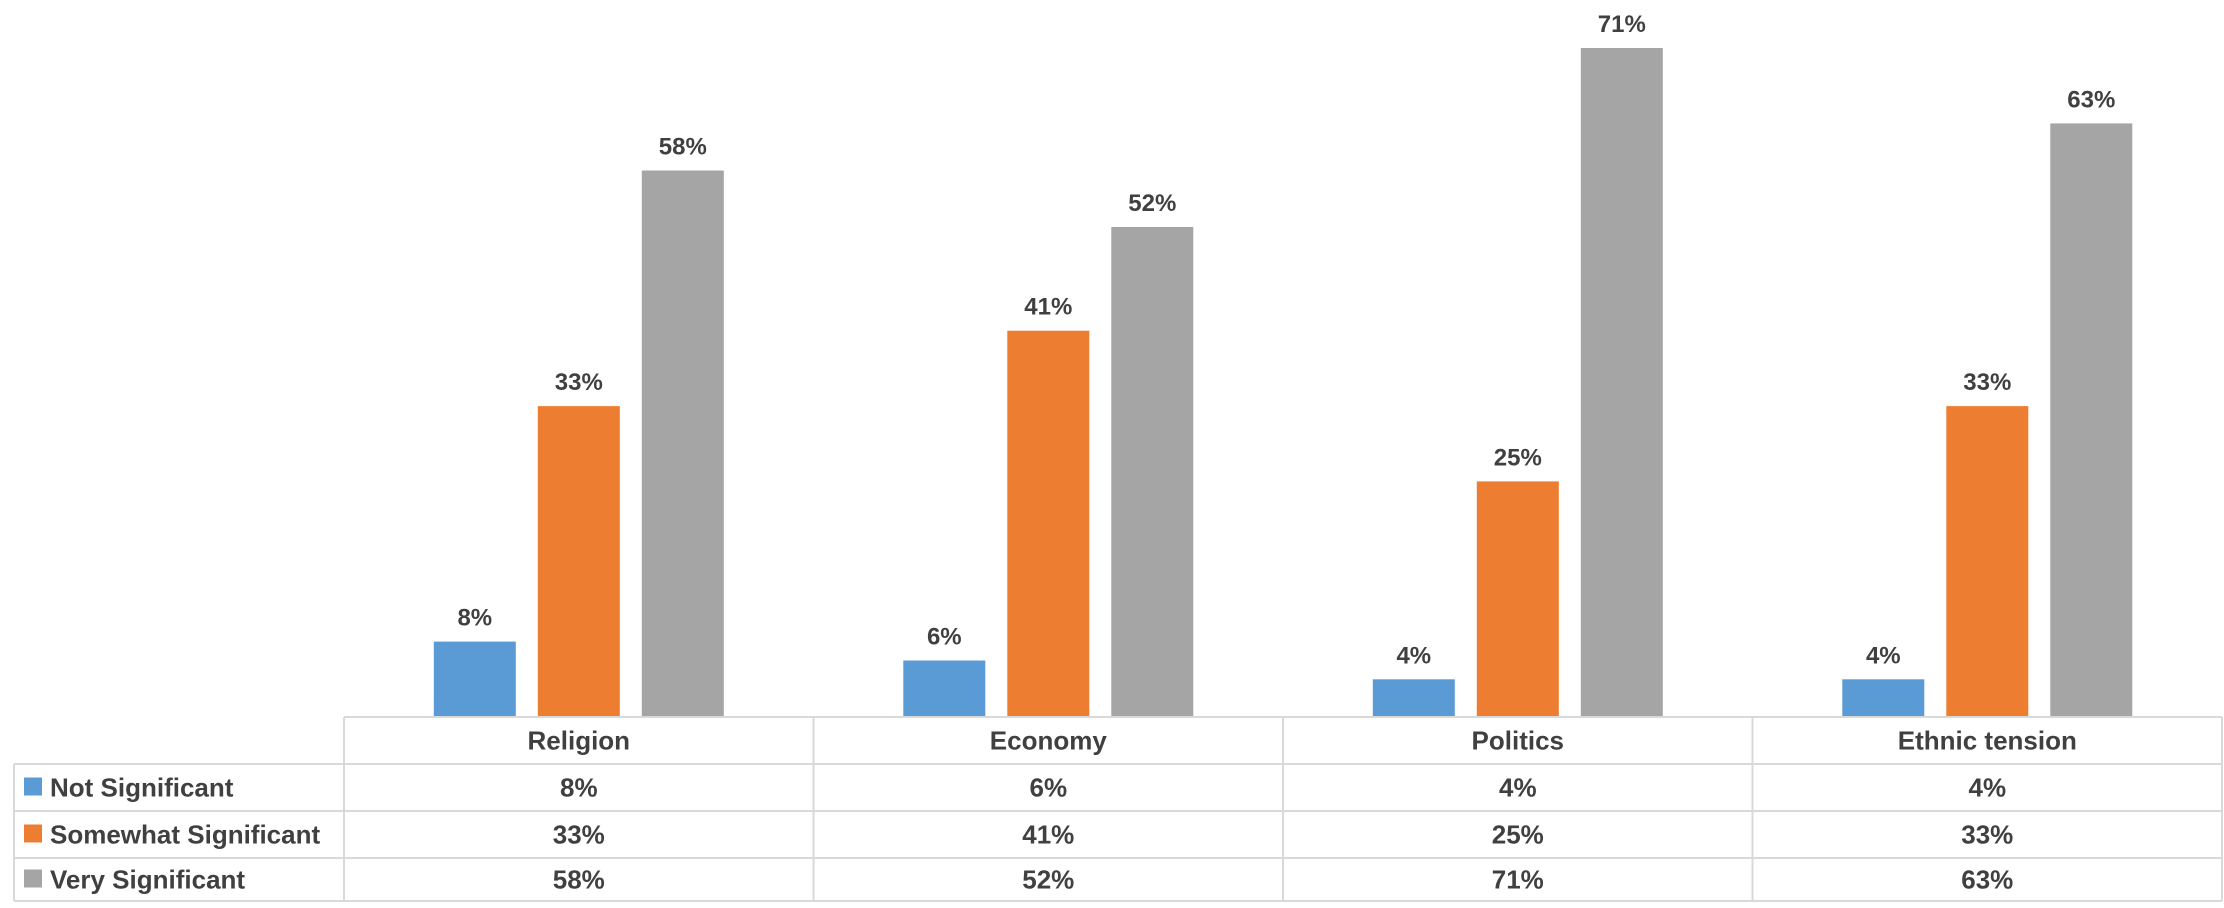 The height and width of the screenshot is (908, 2224). What do you see at coordinates (1518, 741) in the screenshot?
I see `category-label-politics: Politics` at bounding box center [1518, 741].